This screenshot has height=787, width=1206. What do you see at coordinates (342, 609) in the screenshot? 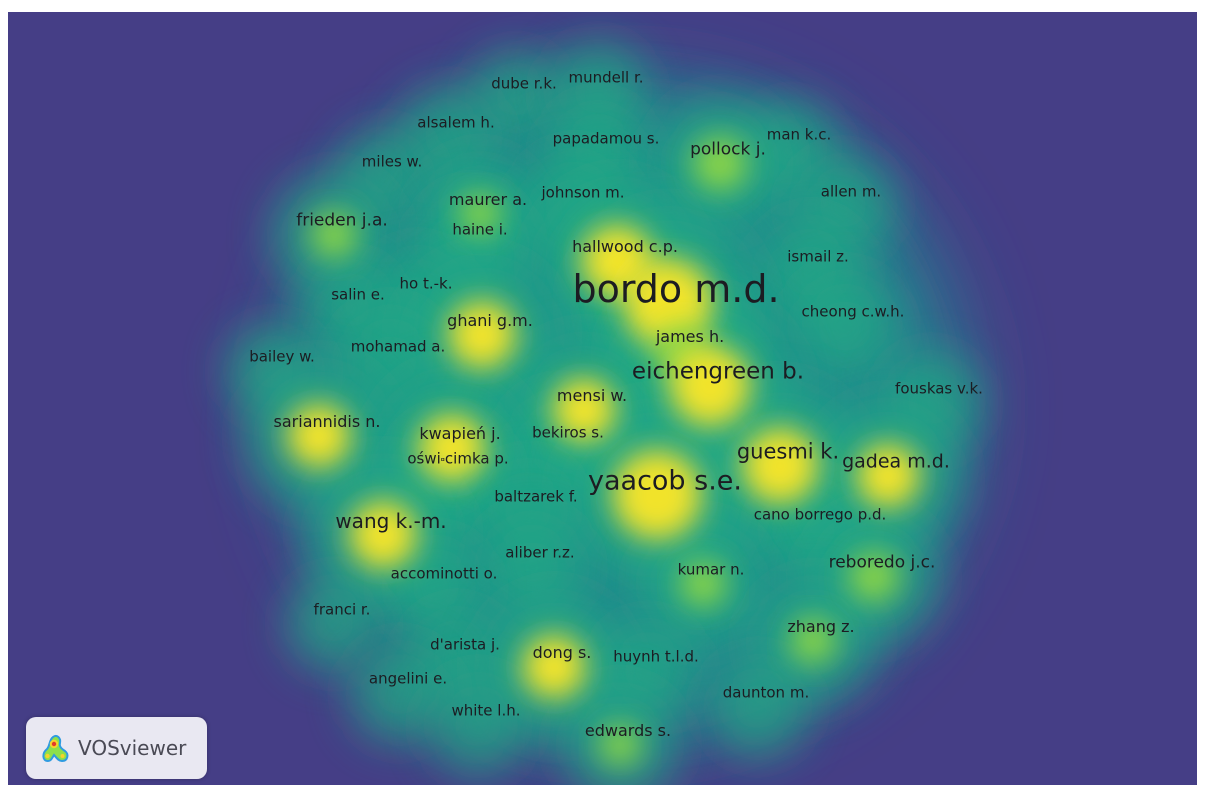
I see `author-label: franci r.` at bounding box center [342, 609].